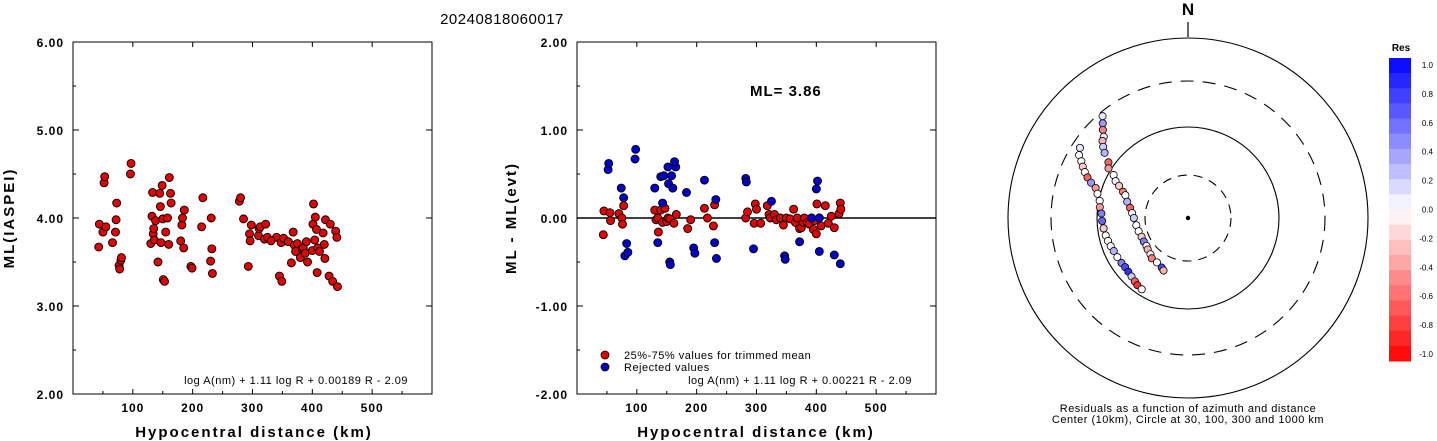 This screenshot has width=1437, height=441. What do you see at coordinates (1426, 238) in the screenshot?
I see `colorbar-tick-label: -0.2` at bounding box center [1426, 238].